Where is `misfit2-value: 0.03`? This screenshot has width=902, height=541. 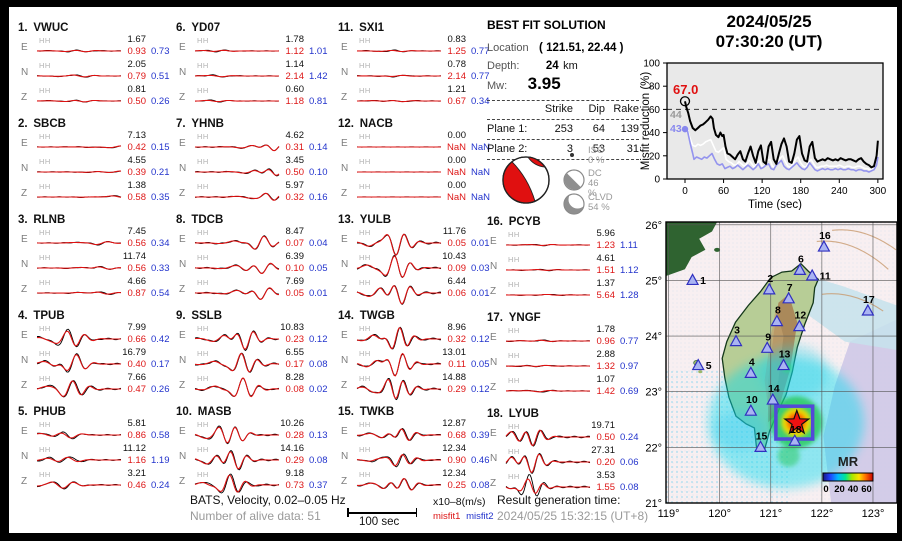 misfit2-value: 0.03 is located at coordinates (480, 268).